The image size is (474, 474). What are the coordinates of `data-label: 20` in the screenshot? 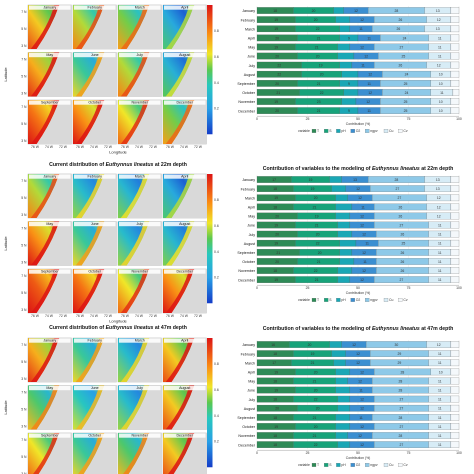 It's located at (277, 38).